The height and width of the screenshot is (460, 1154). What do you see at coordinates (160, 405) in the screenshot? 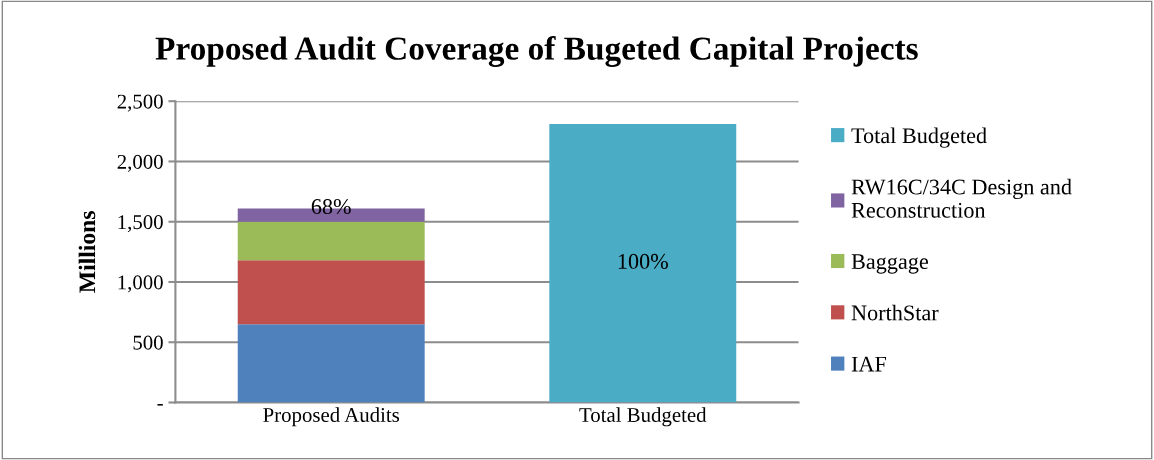
I see `y-tick-label: -` at bounding box center [160, 405].